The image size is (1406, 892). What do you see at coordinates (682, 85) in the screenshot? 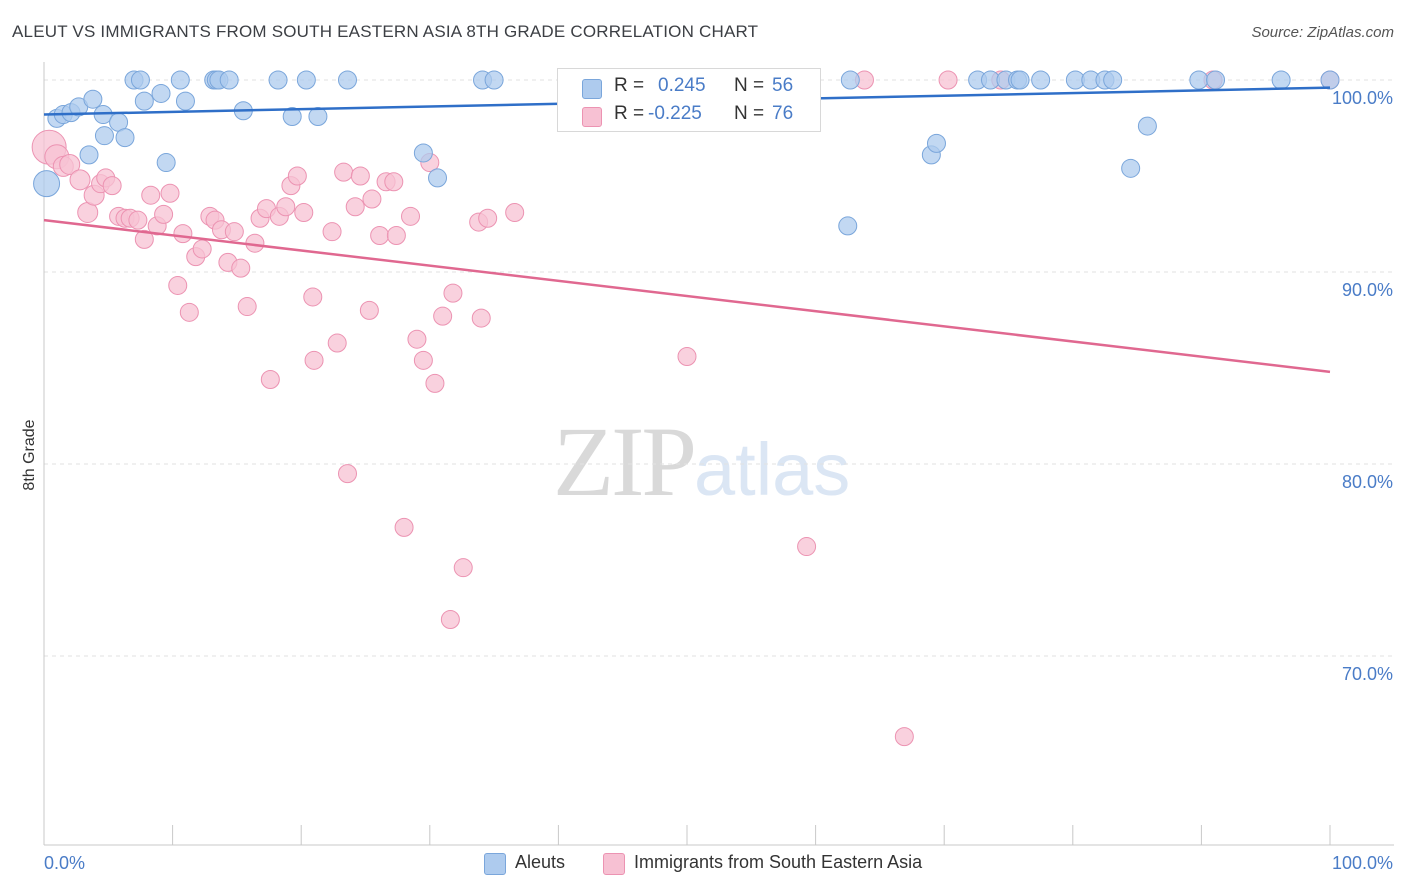
I see `legend-r-value: 0.245` at bounding box center [682, 85].